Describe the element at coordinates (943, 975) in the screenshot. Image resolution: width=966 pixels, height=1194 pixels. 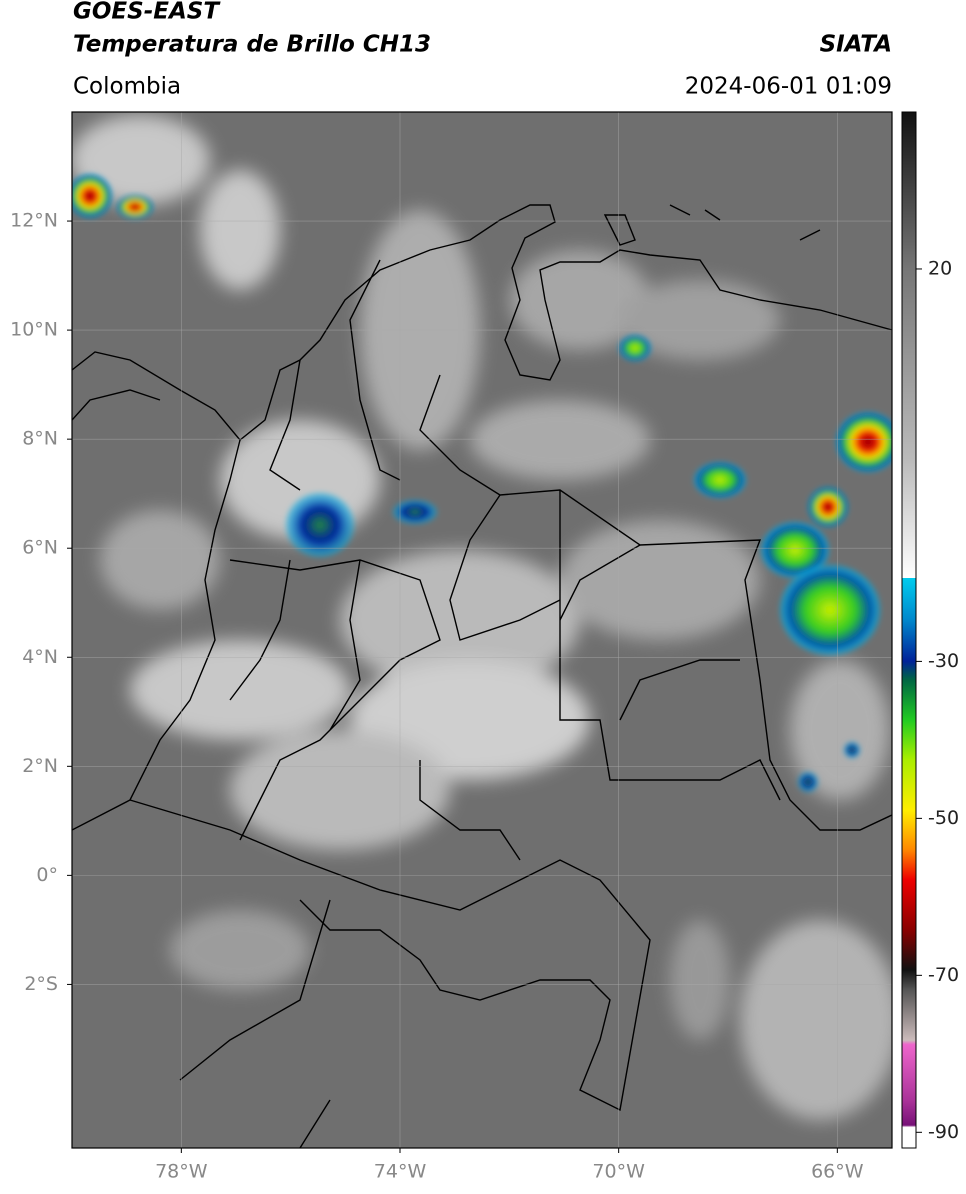
I see `colorbar-tick-label: -70` at that location.